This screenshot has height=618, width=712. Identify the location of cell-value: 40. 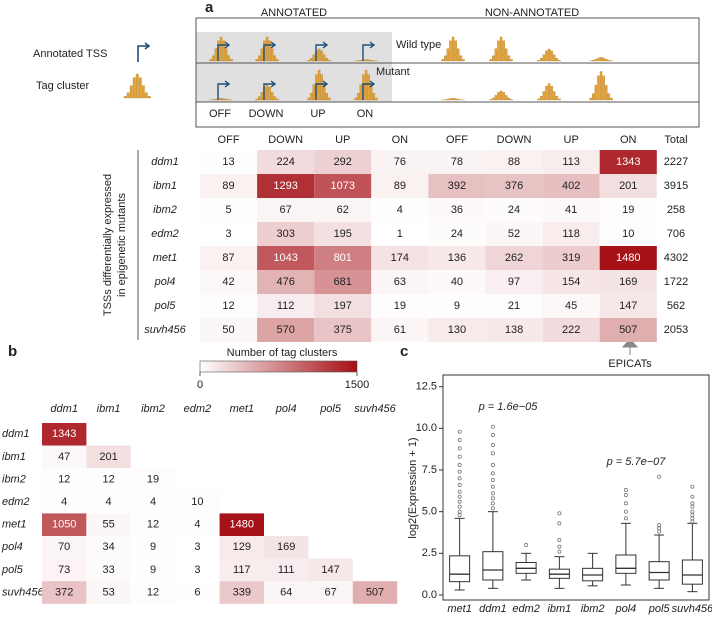
(457, 282).